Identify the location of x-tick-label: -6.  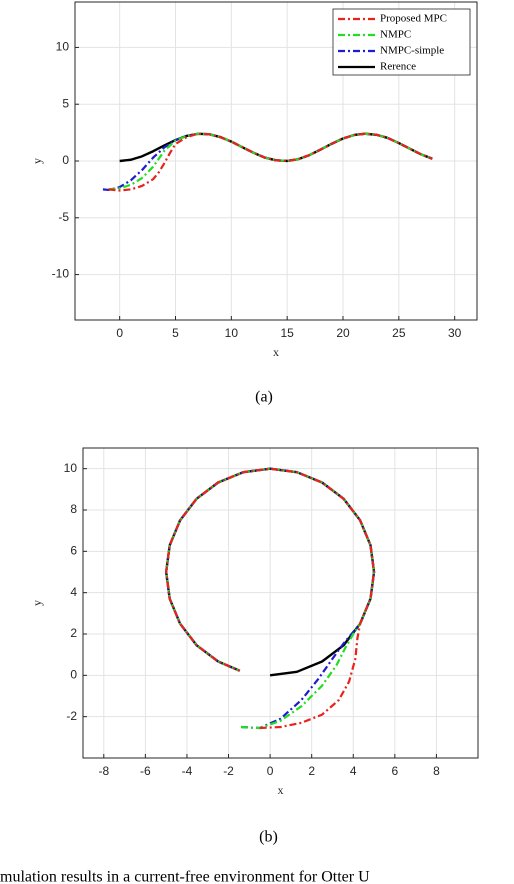
(145, 771).